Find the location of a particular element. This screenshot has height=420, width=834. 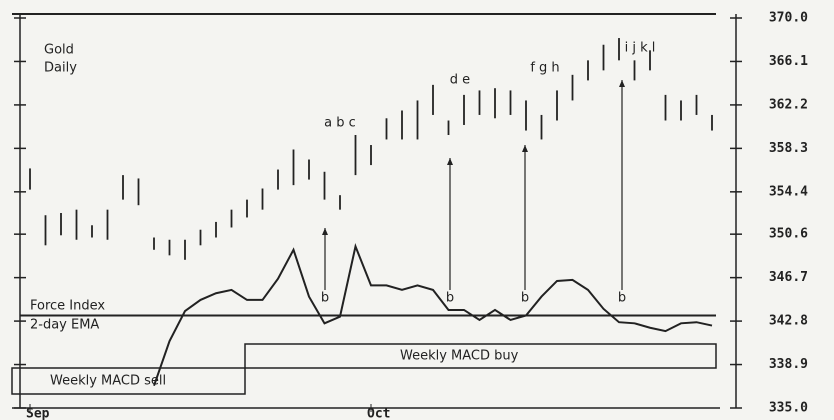

y-tick-label: 342.8 is located at coordinates (788, 321).